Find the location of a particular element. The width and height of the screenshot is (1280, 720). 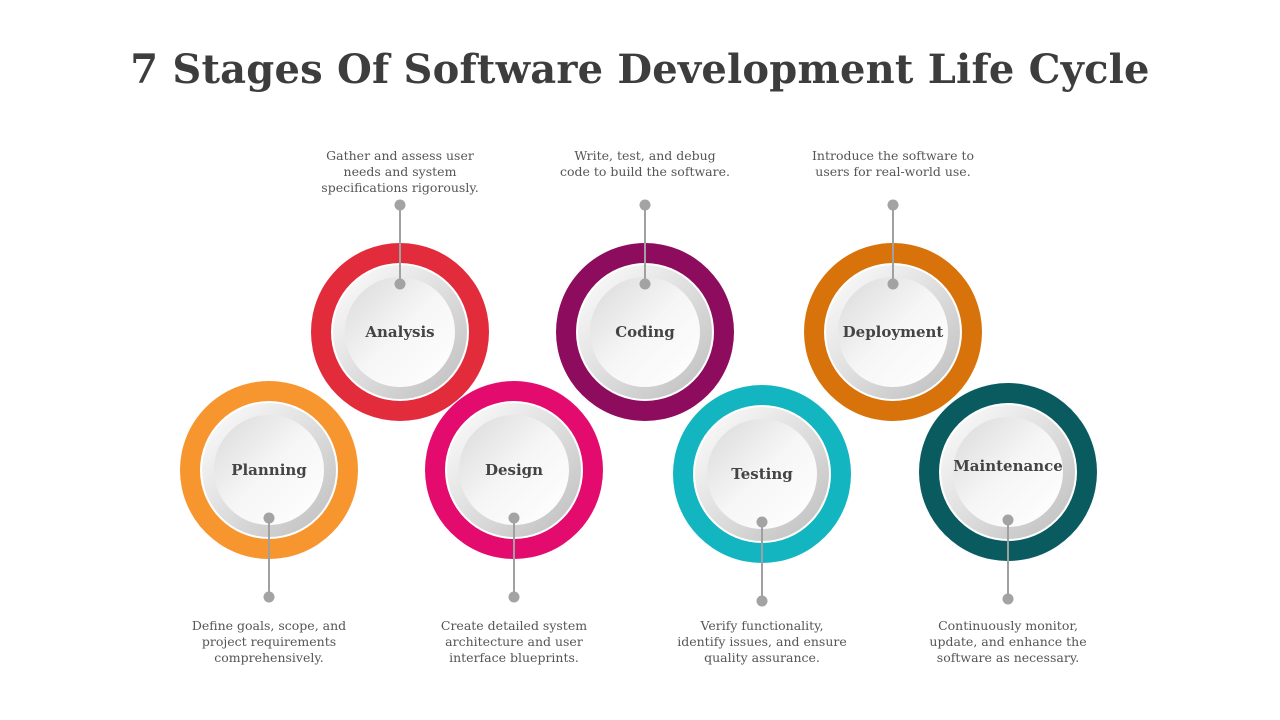

stage-maintenance-disc is located at coordinates (1008, 472).